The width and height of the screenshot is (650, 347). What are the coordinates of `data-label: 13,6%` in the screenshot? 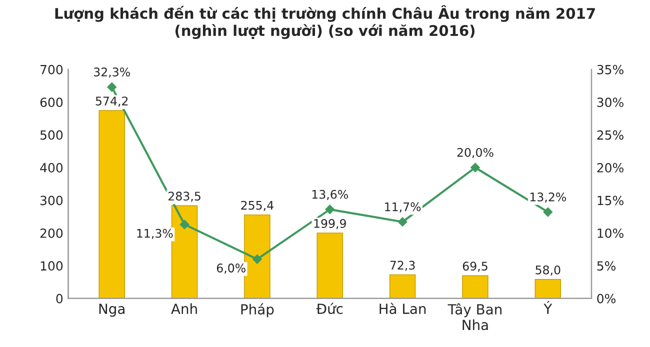 It's located at (330, 195).